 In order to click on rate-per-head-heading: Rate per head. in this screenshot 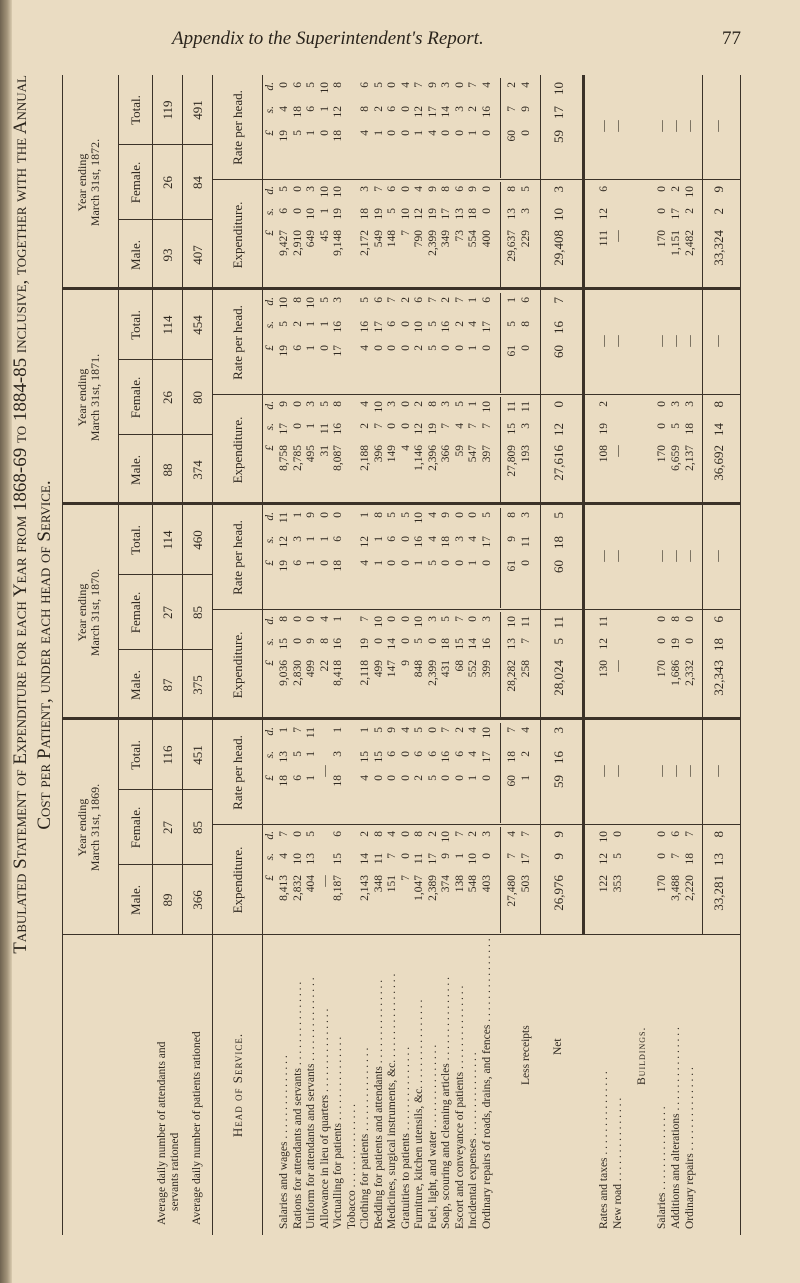, I will do `click(237, 342)`.